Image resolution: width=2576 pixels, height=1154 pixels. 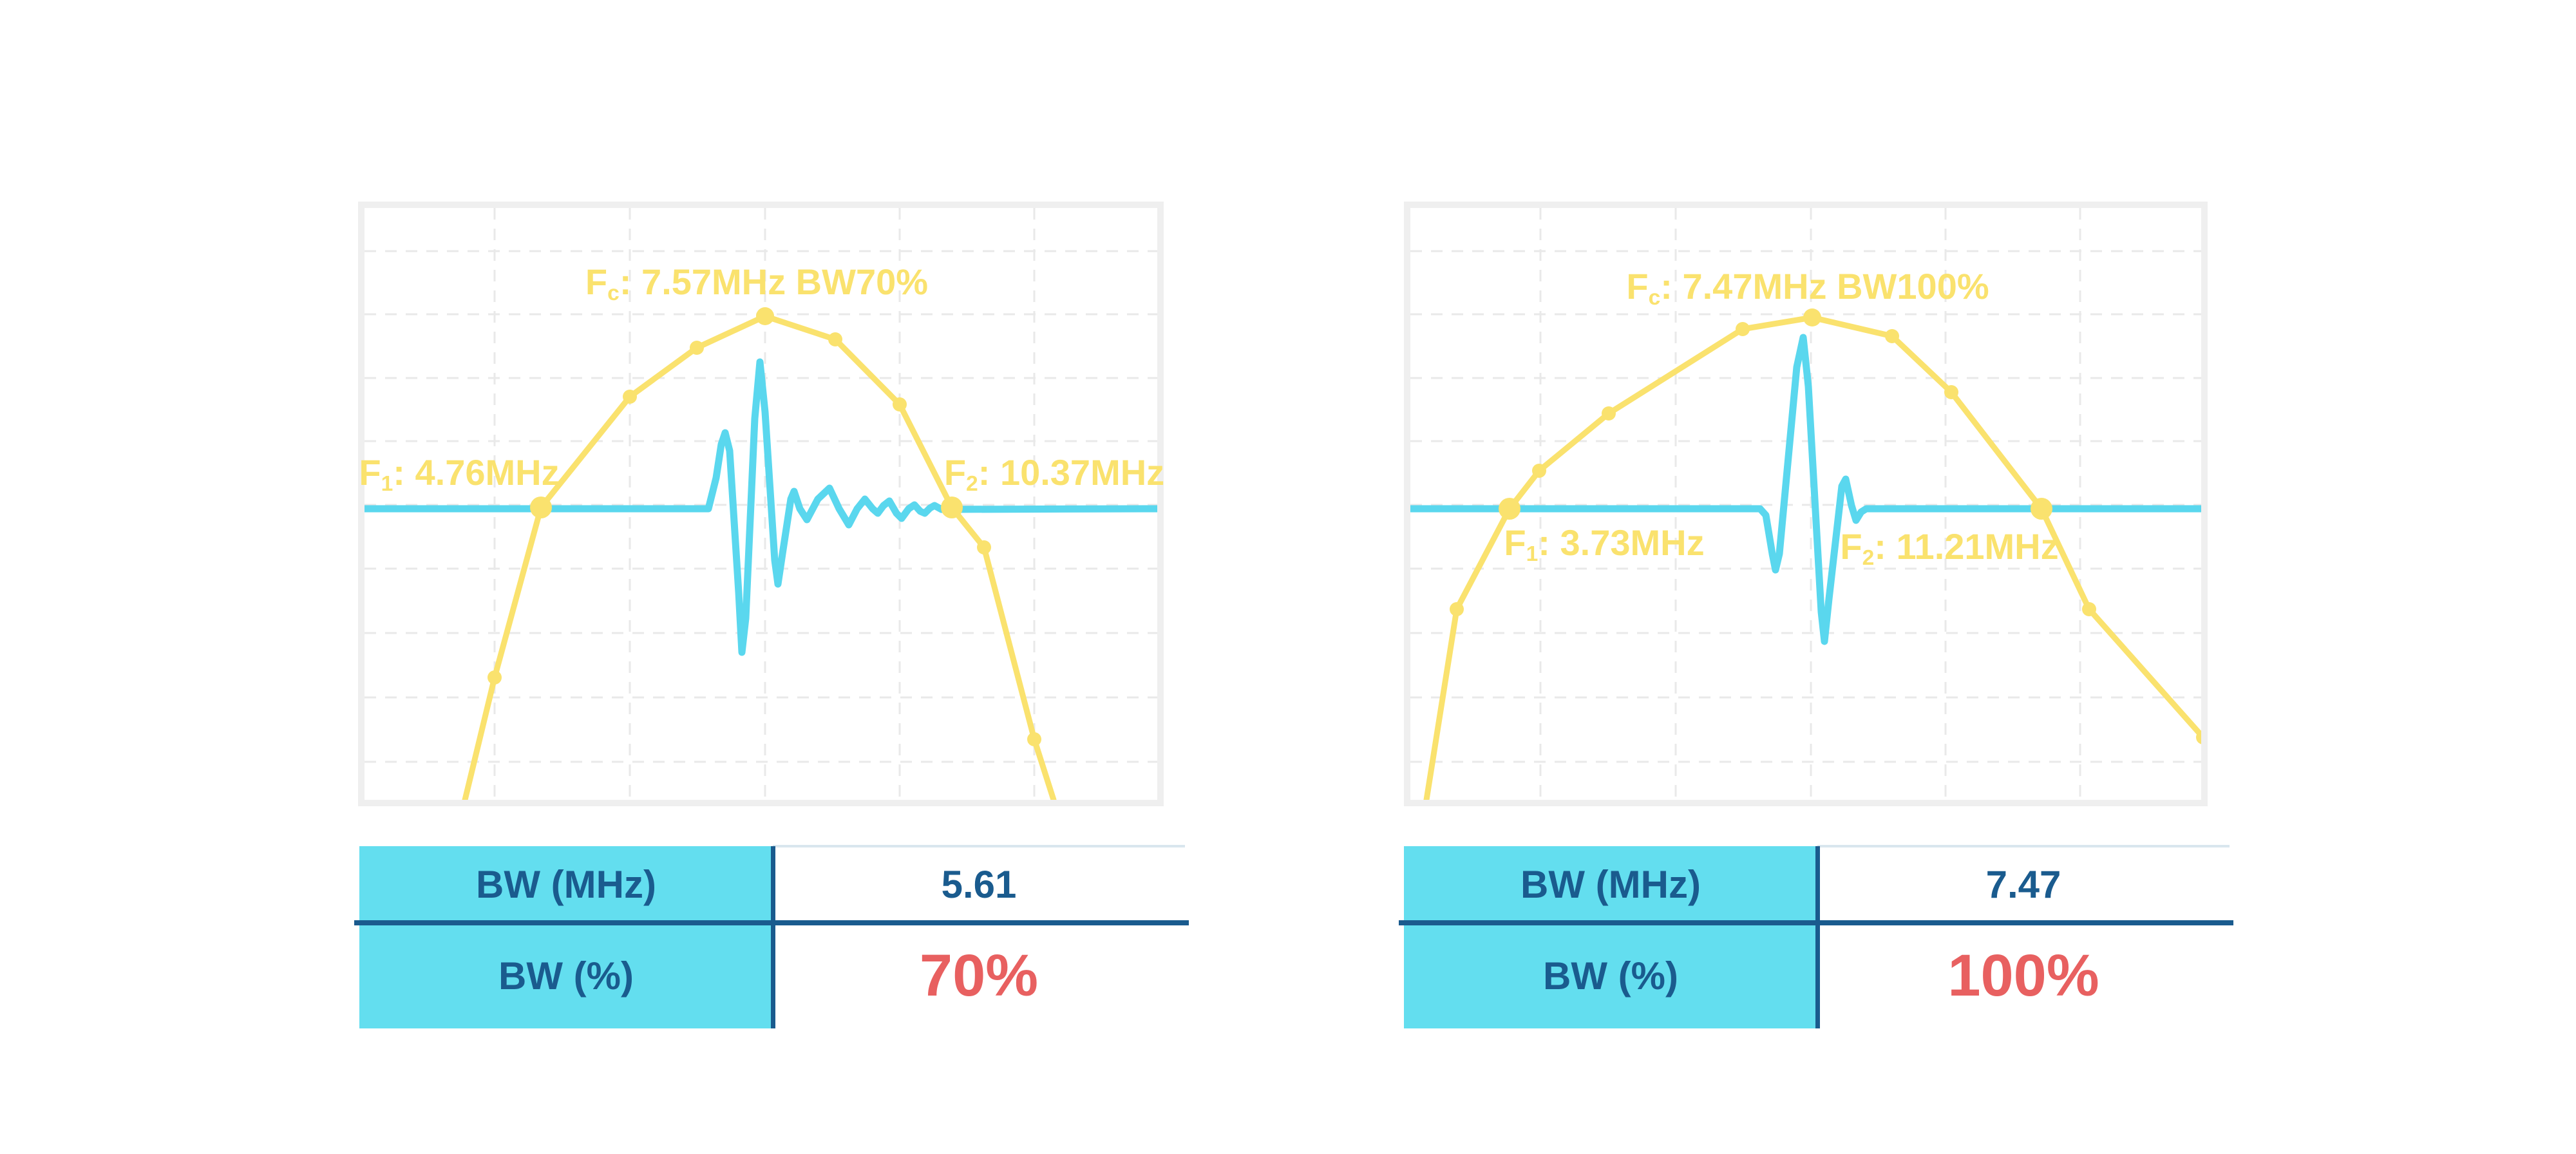 I want to click on f2-annotation-left: F2: 10.37MHz, so click(x=1054, y=474).